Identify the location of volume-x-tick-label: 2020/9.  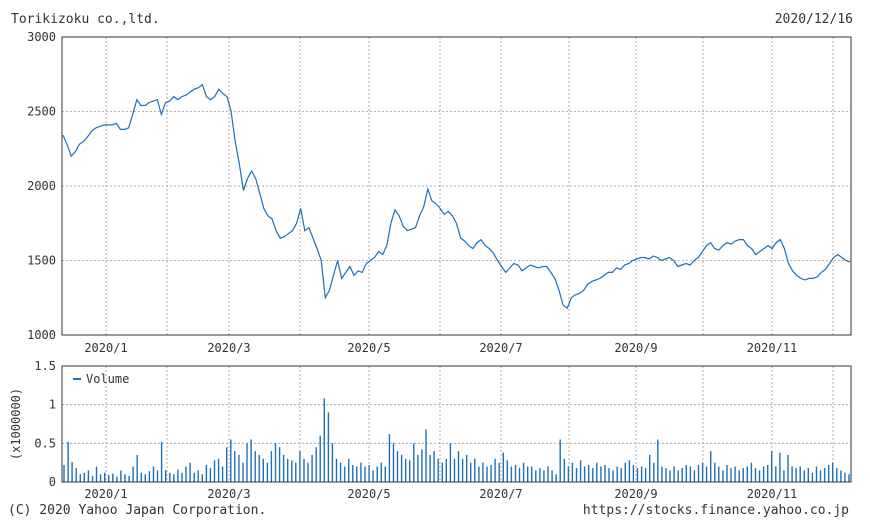
(635, 494).